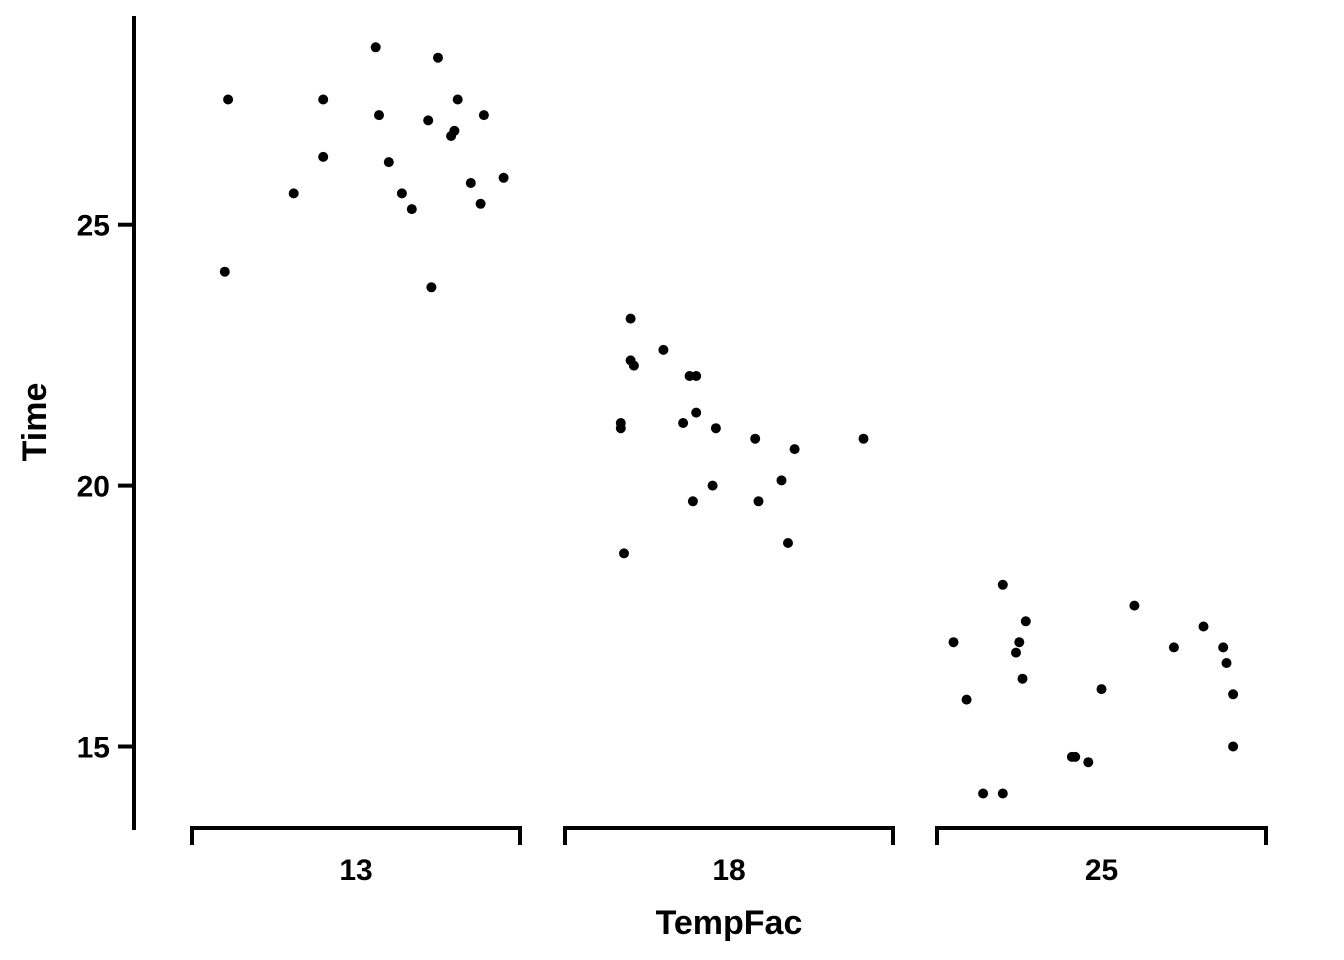  What do you see at coordinates (93, 487) in the screenshot?
I see `y-tick-label: 20` at bounding box center [93, 487].